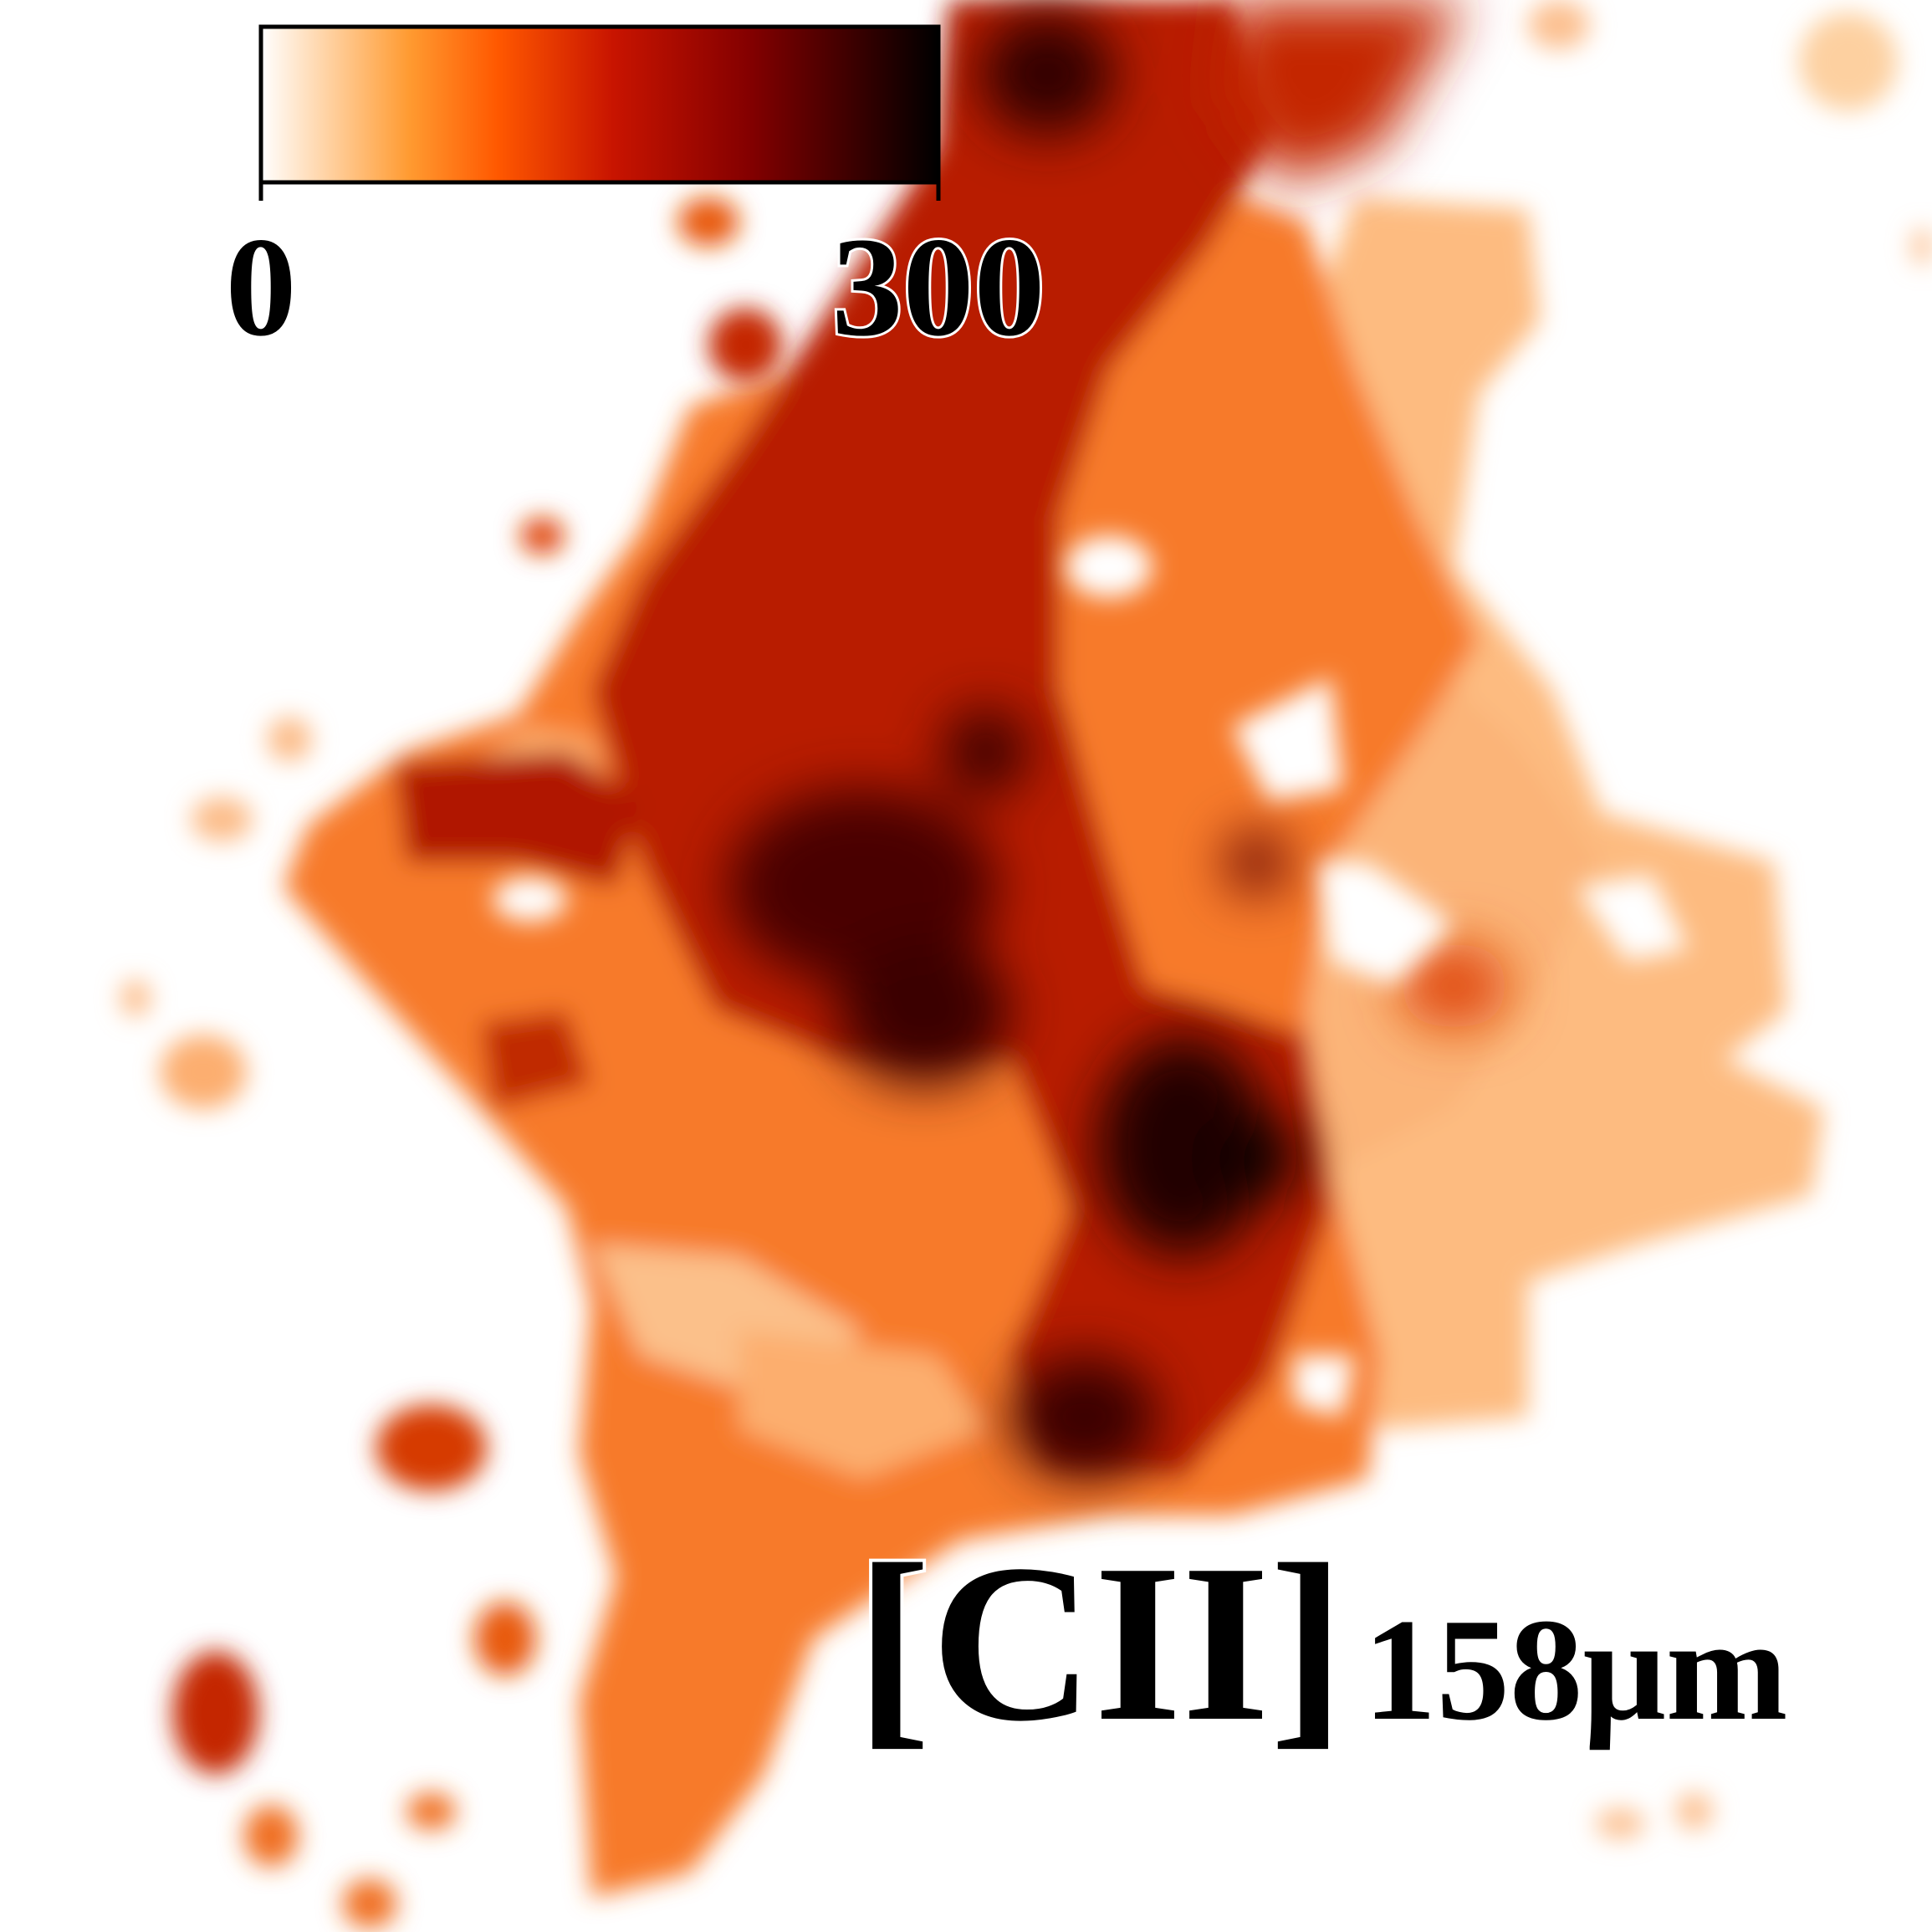  What do you see at coordinates (261, 286) in the screenshot?
I see `tick-label: 0` at bounding box center [261, 286].